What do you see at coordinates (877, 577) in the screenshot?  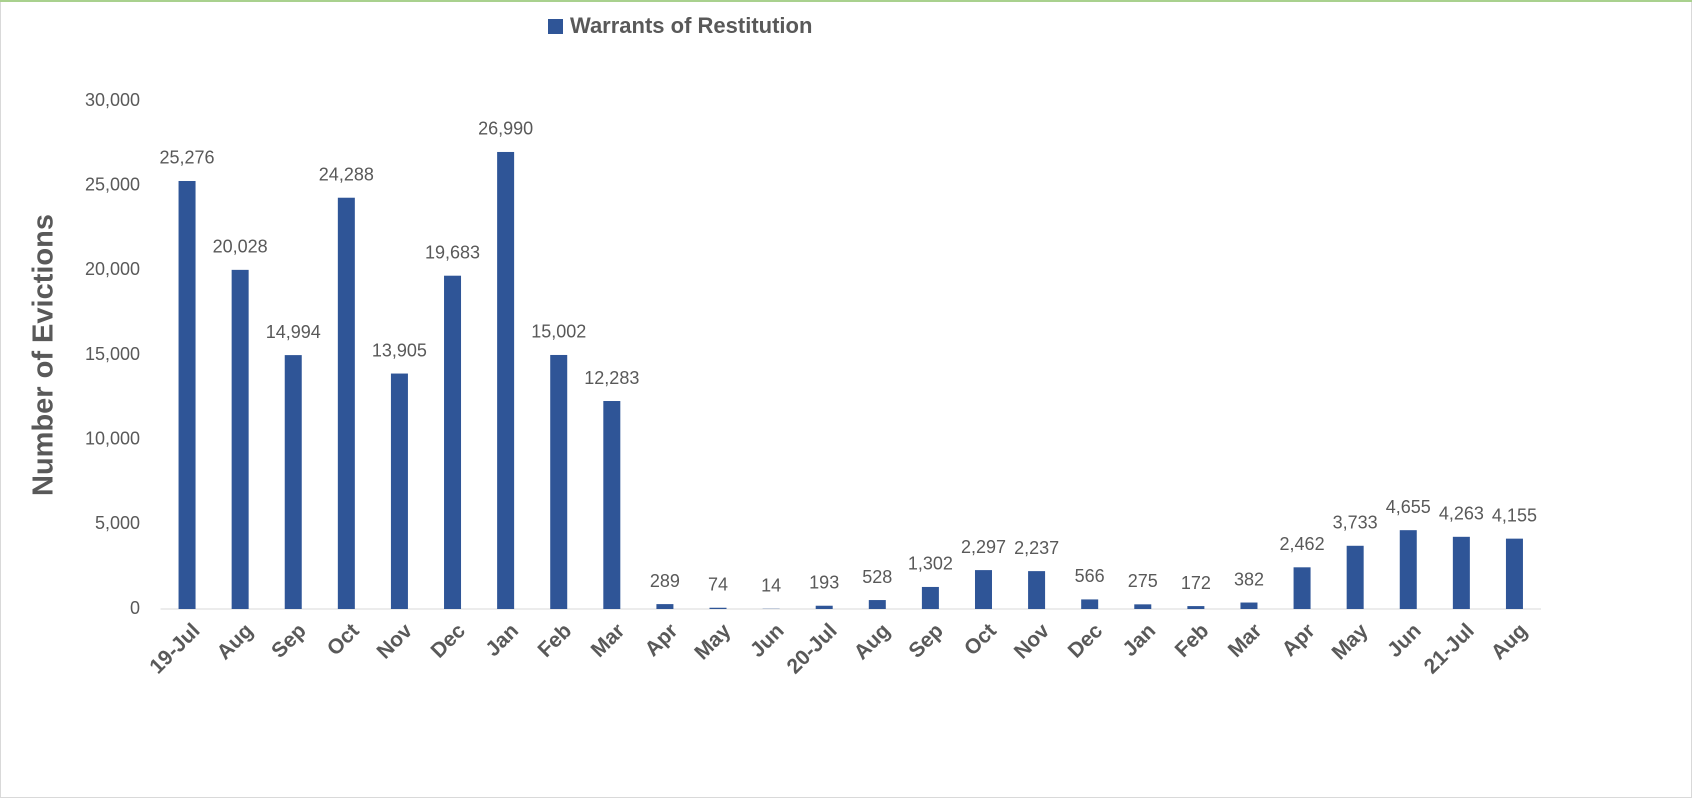 I see `value-label: 528` at bounding box center [877, 577].